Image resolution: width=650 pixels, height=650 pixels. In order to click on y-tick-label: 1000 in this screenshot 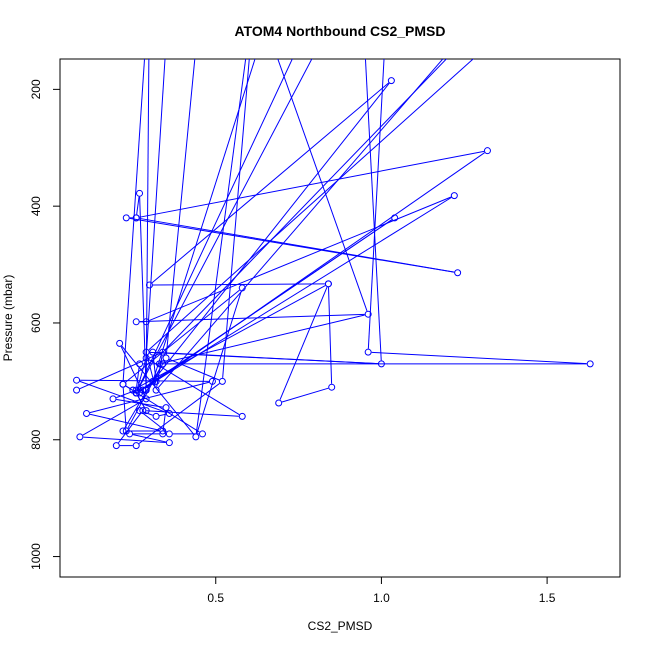, I will do `click(36, 556)`.